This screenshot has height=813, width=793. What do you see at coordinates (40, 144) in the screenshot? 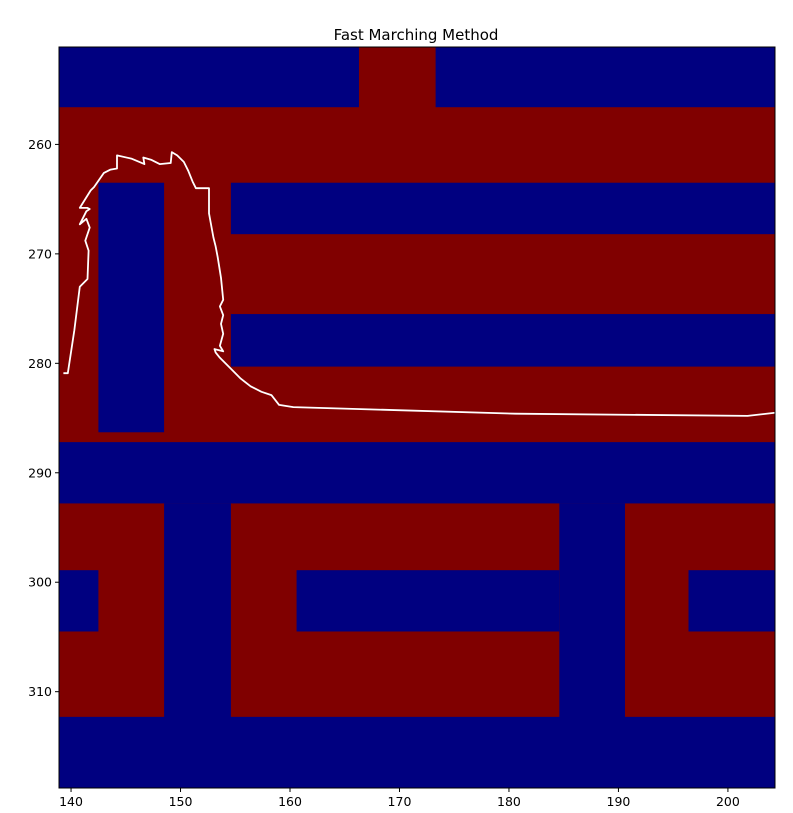
I see `y-tick-label: 260` at bounding box center [40, 144].